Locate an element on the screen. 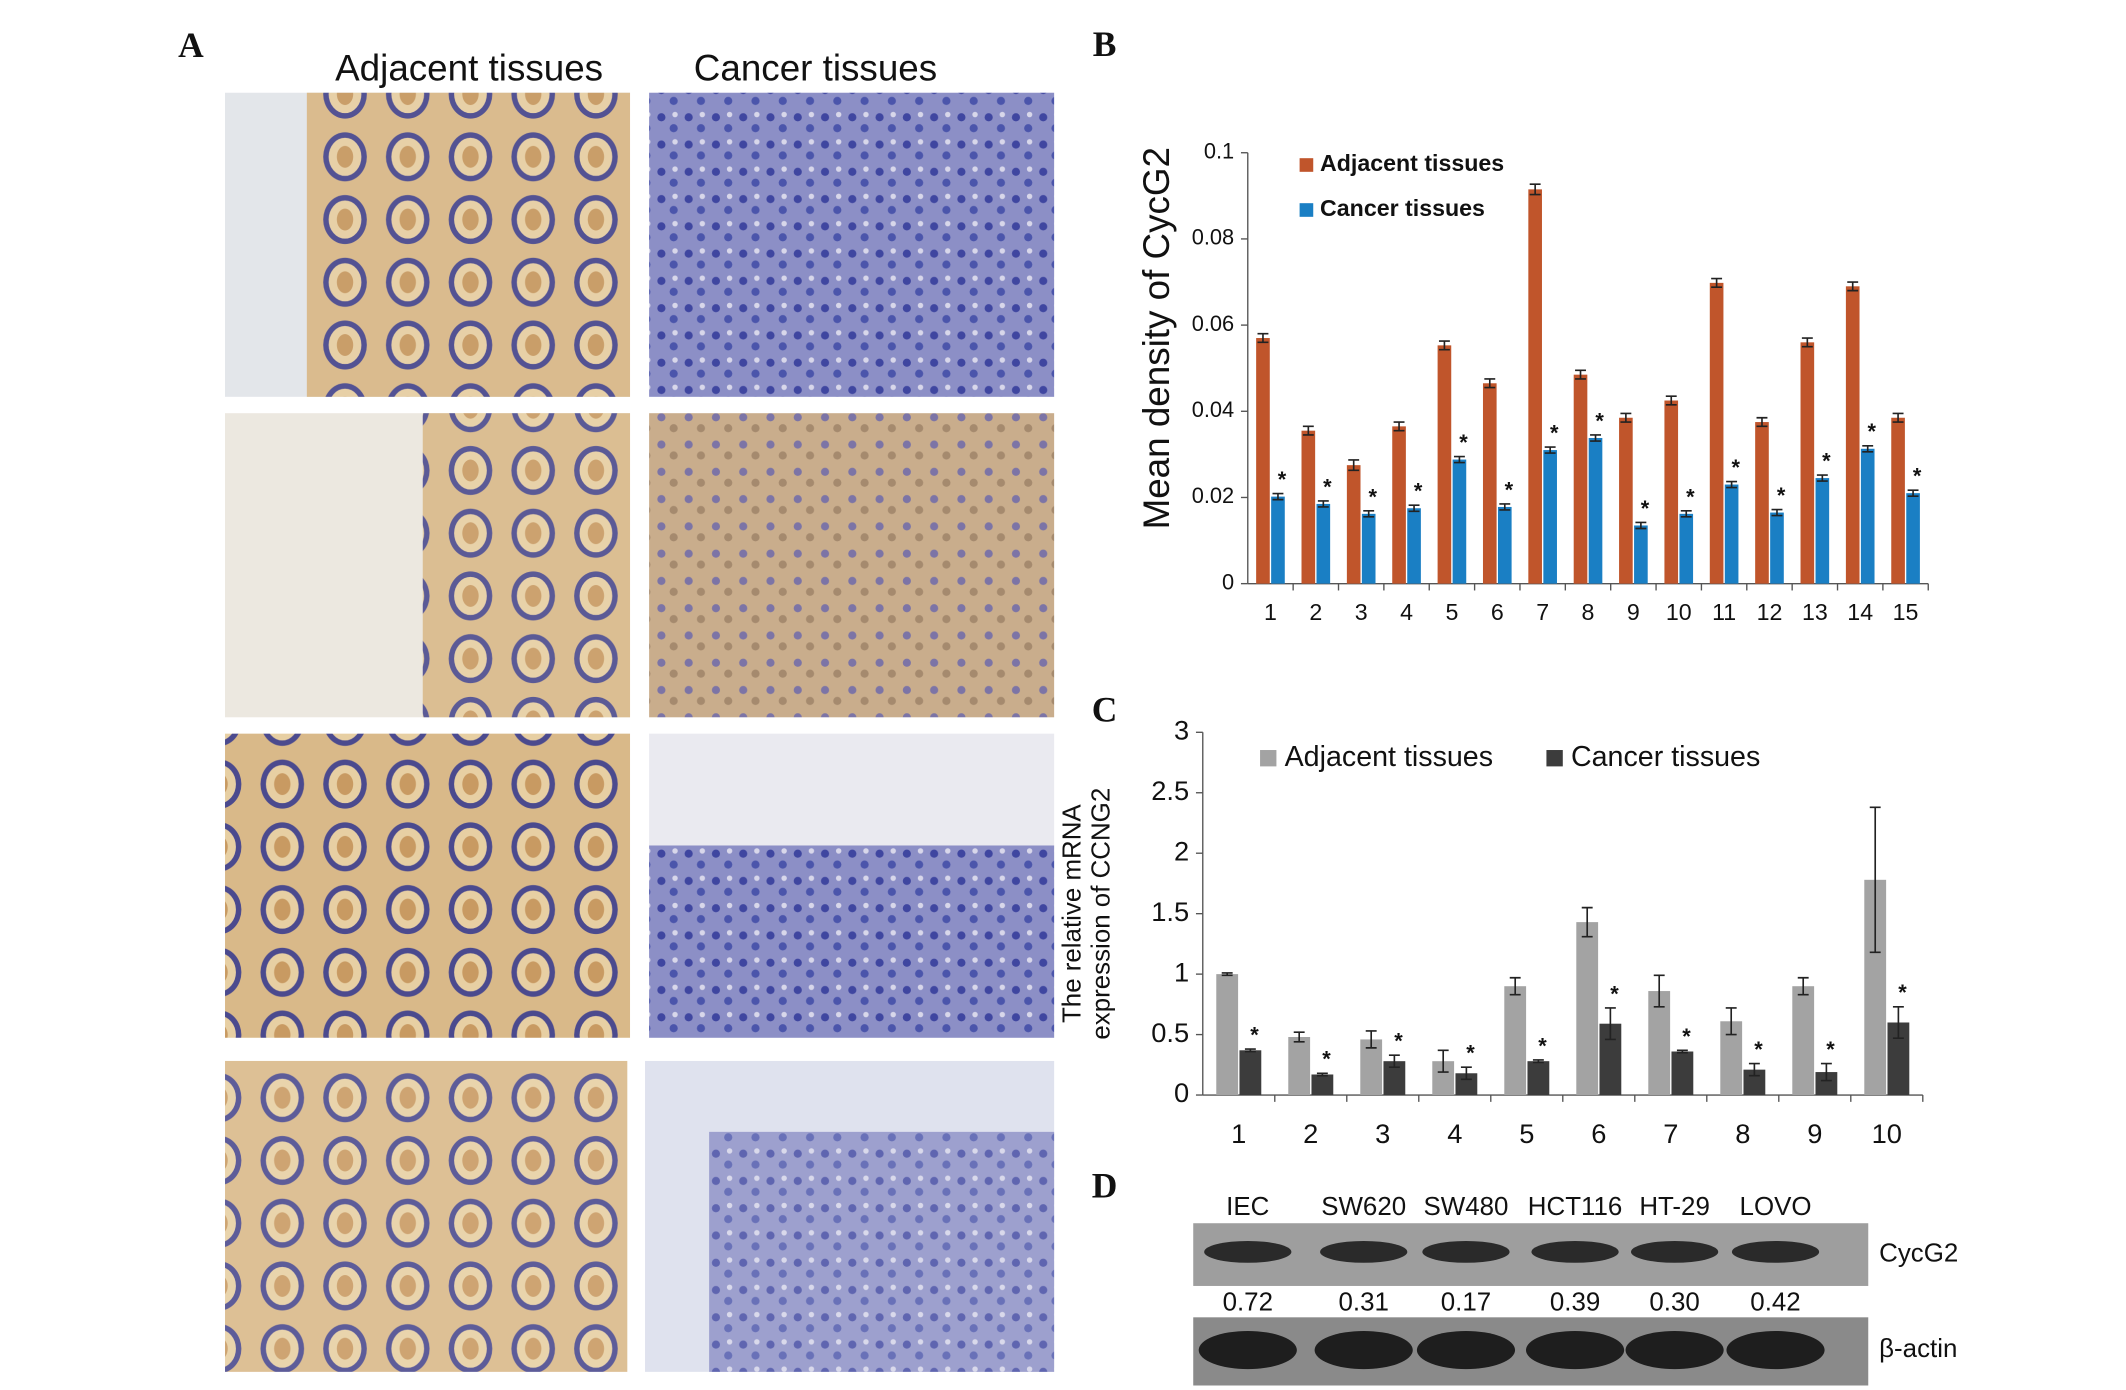 The height and width of the screenshot is (1390, 2126). y-tick-label: 2.5 is located at coordinates (1170, 790).